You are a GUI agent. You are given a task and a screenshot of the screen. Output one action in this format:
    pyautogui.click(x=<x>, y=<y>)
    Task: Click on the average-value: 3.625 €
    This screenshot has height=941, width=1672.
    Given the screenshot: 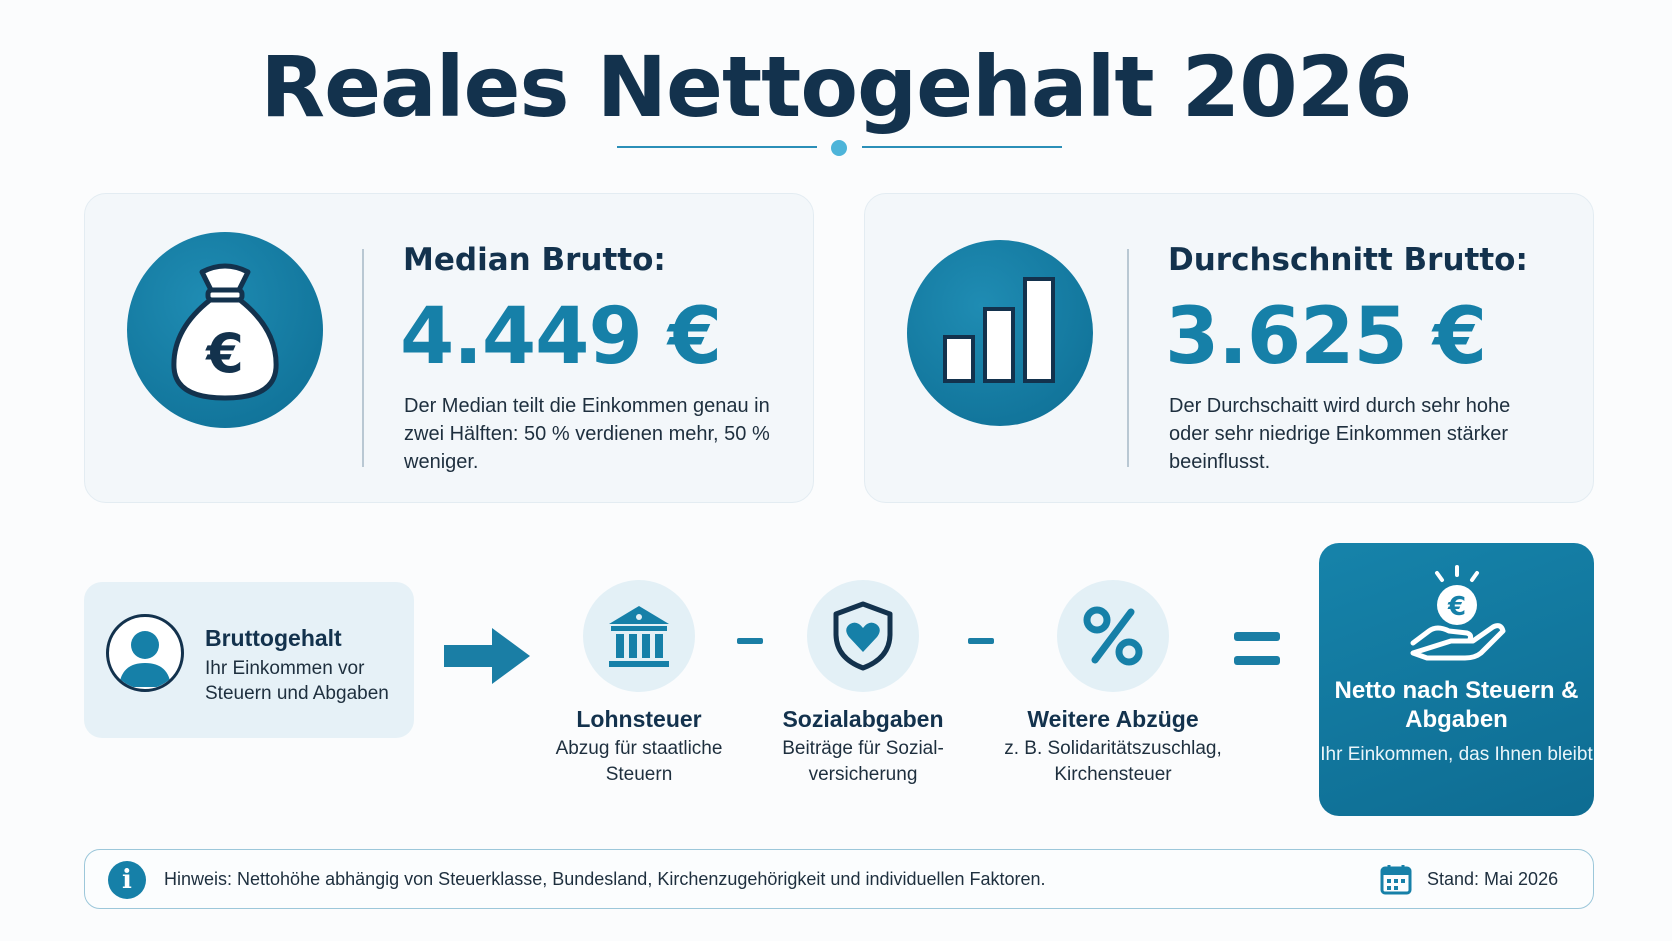 What is the action you would take?
    pyautogui.click(x=1326, y=337)
    